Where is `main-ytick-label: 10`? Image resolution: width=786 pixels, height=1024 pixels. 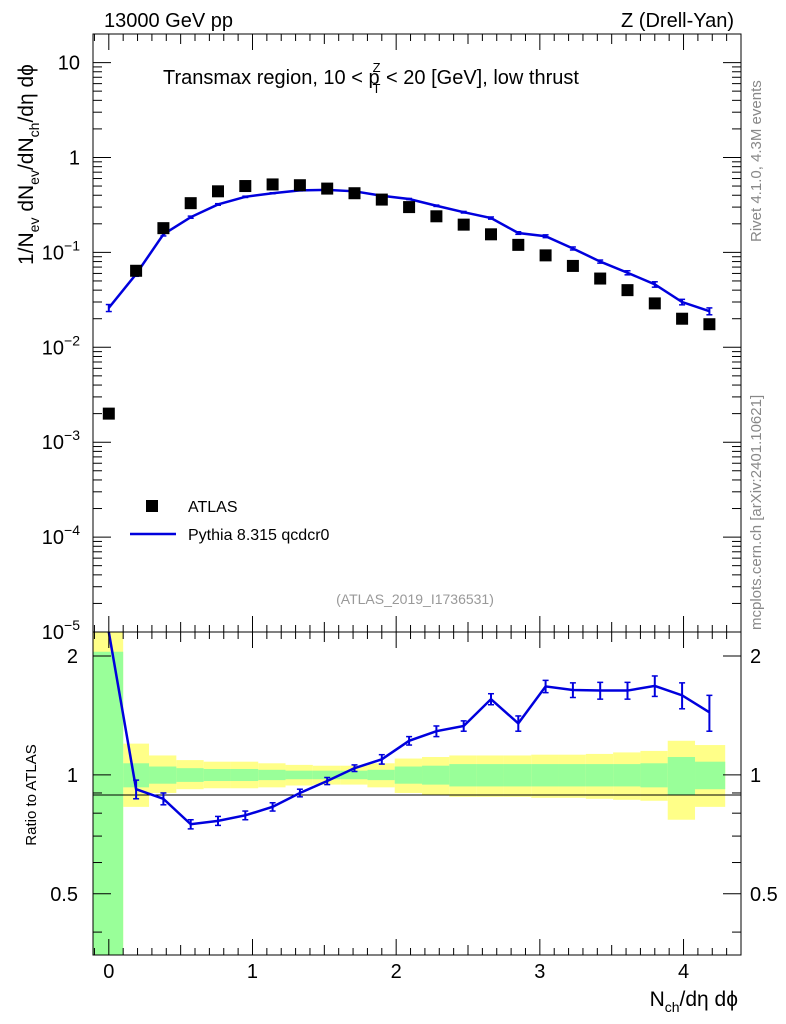
main-ytick-label: 10 is located at coordinates (69, 64).